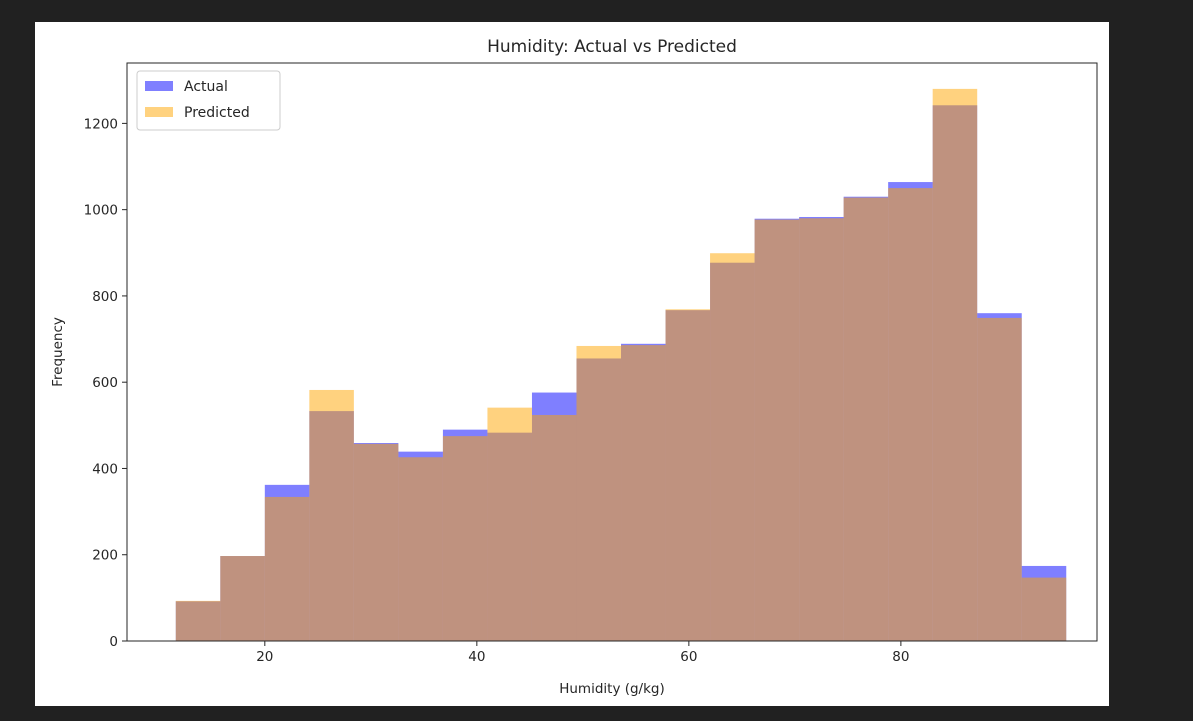 This screenshot has width=1193, height=721. What do you see at coordinates (582, 653) in the screenshot?
I see `x-axis-ticks: 20 40 60 80` at bounding box center [582, 653].